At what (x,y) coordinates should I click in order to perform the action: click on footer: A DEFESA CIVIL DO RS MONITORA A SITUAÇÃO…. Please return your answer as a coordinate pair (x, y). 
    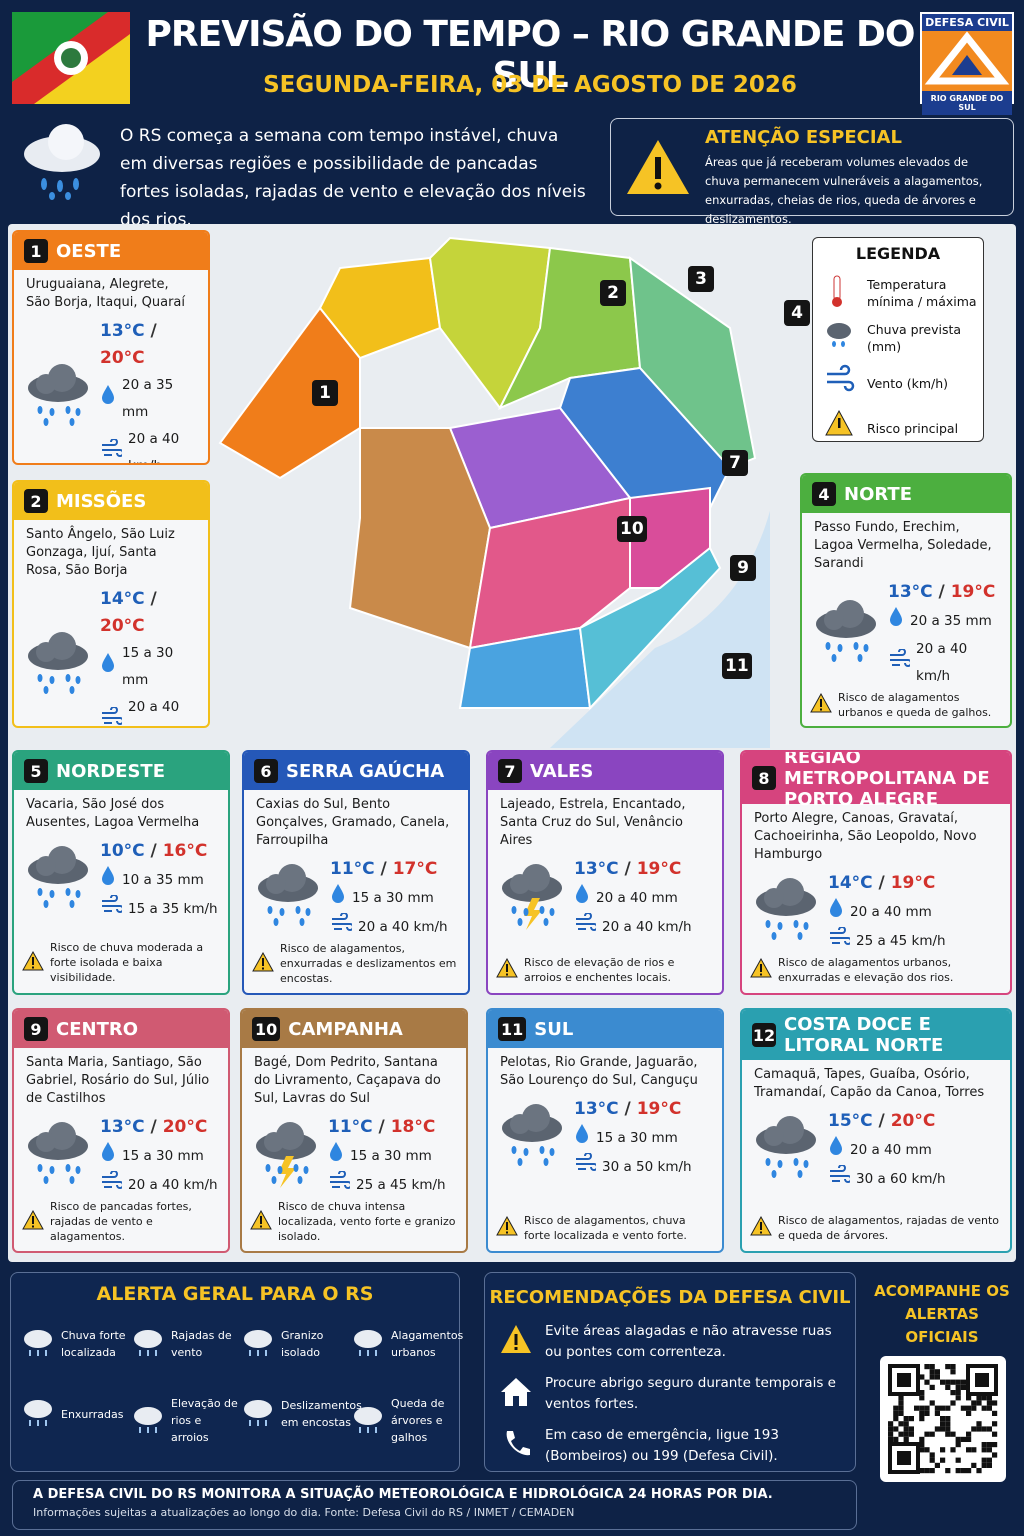
    Looking at the image, I should click on (434, 1505).